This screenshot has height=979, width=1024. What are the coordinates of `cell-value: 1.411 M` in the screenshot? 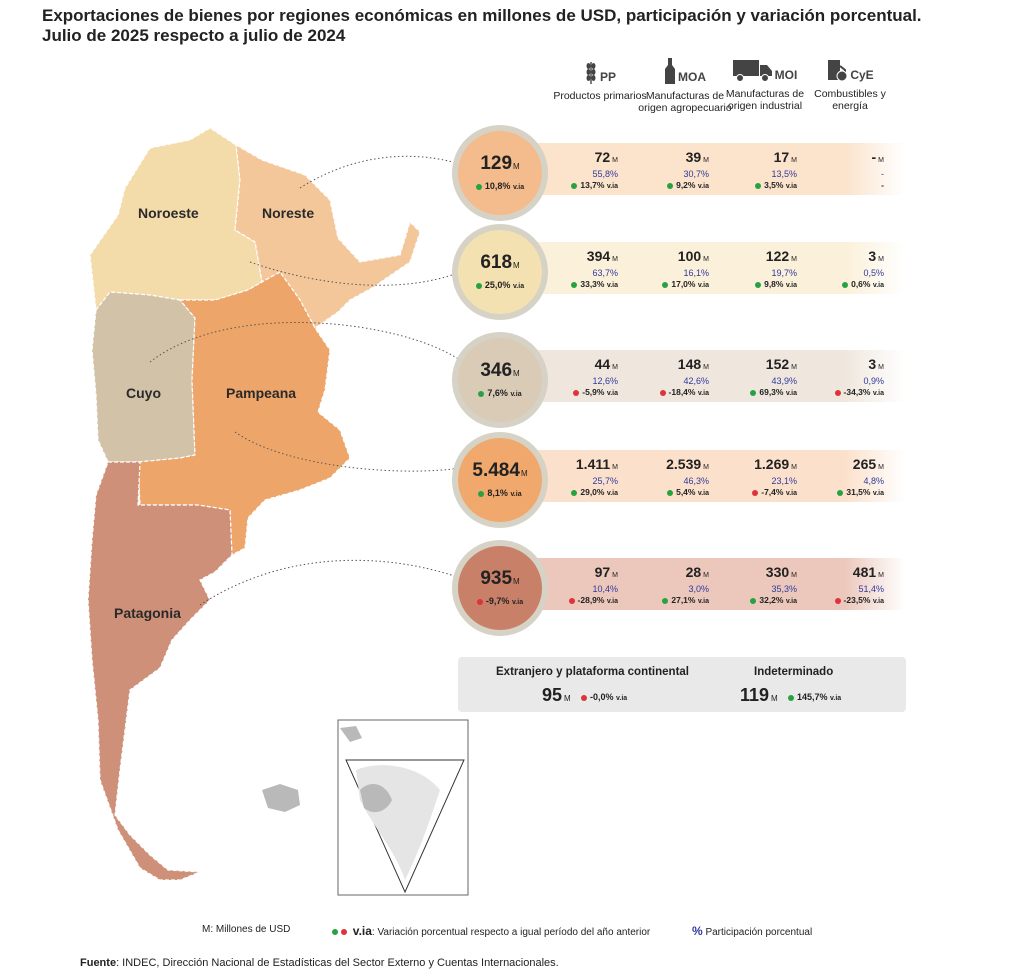 It's located at (596, 464).